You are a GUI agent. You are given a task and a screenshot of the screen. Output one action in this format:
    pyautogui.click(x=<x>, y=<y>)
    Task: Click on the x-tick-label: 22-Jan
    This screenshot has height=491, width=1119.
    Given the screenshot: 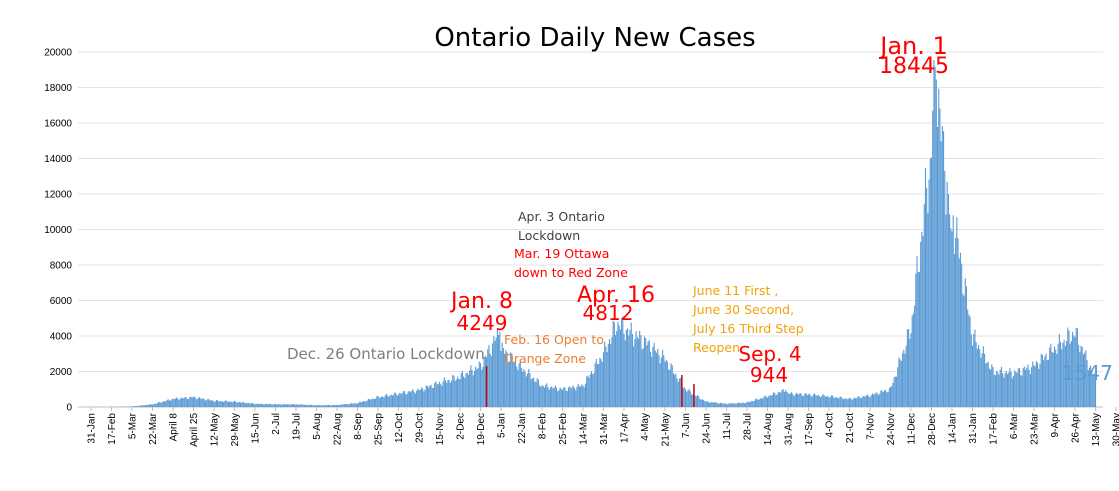 What is the action you would take?
    pyautogui.click(x=522, y=428)
    